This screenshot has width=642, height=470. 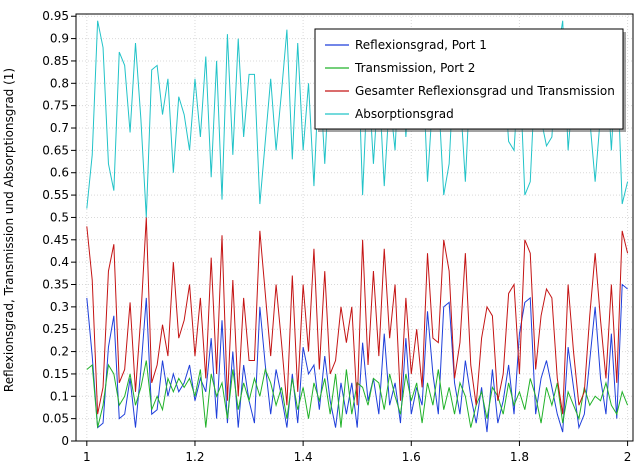 What do you see at coordinates (55, 195) in the screenshot?
I see `y-tick-label: 0.55` at bounding box center [55, 195].